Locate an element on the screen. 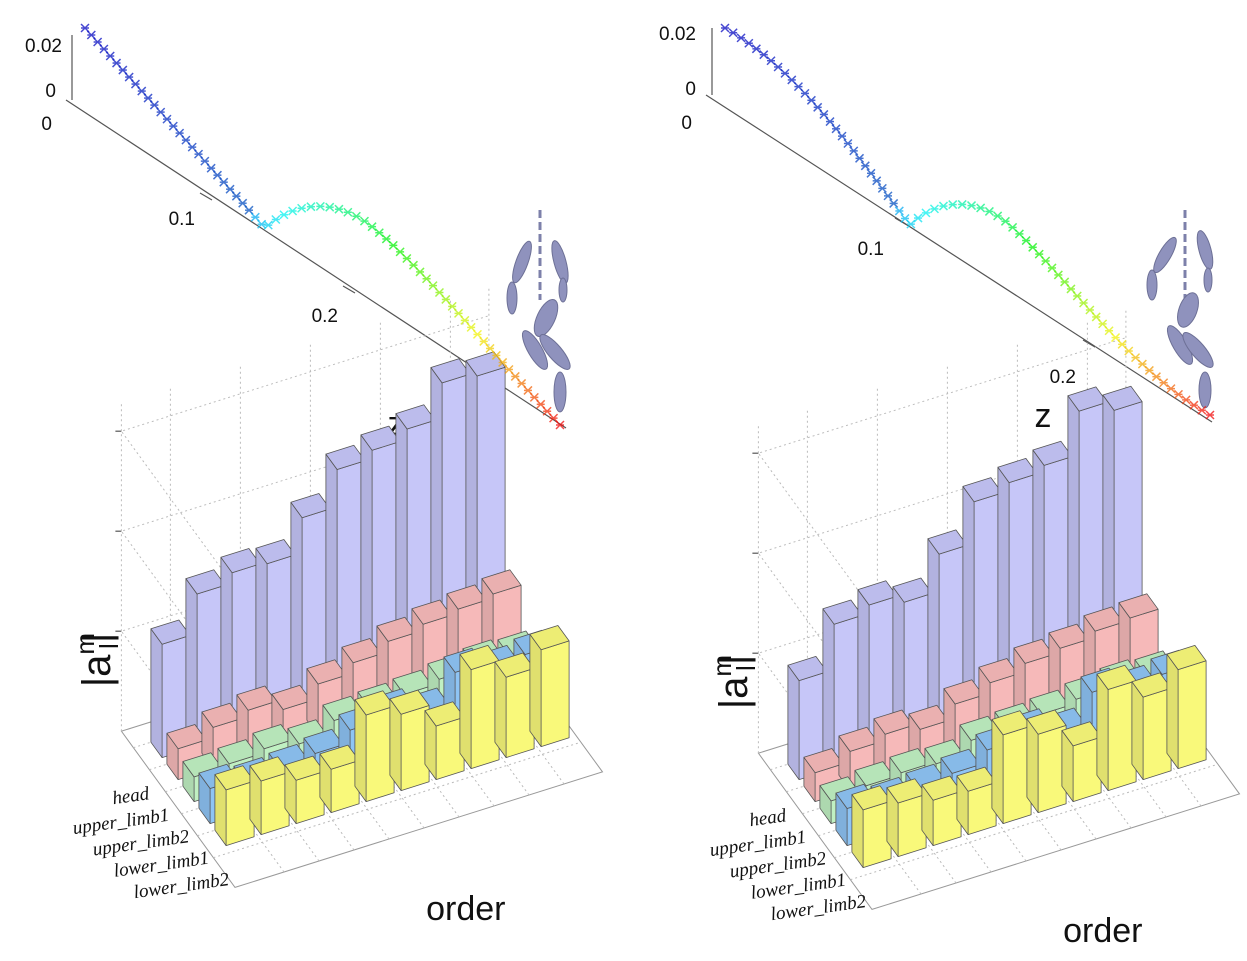  stick-figure is located at coordinates (538, 311).